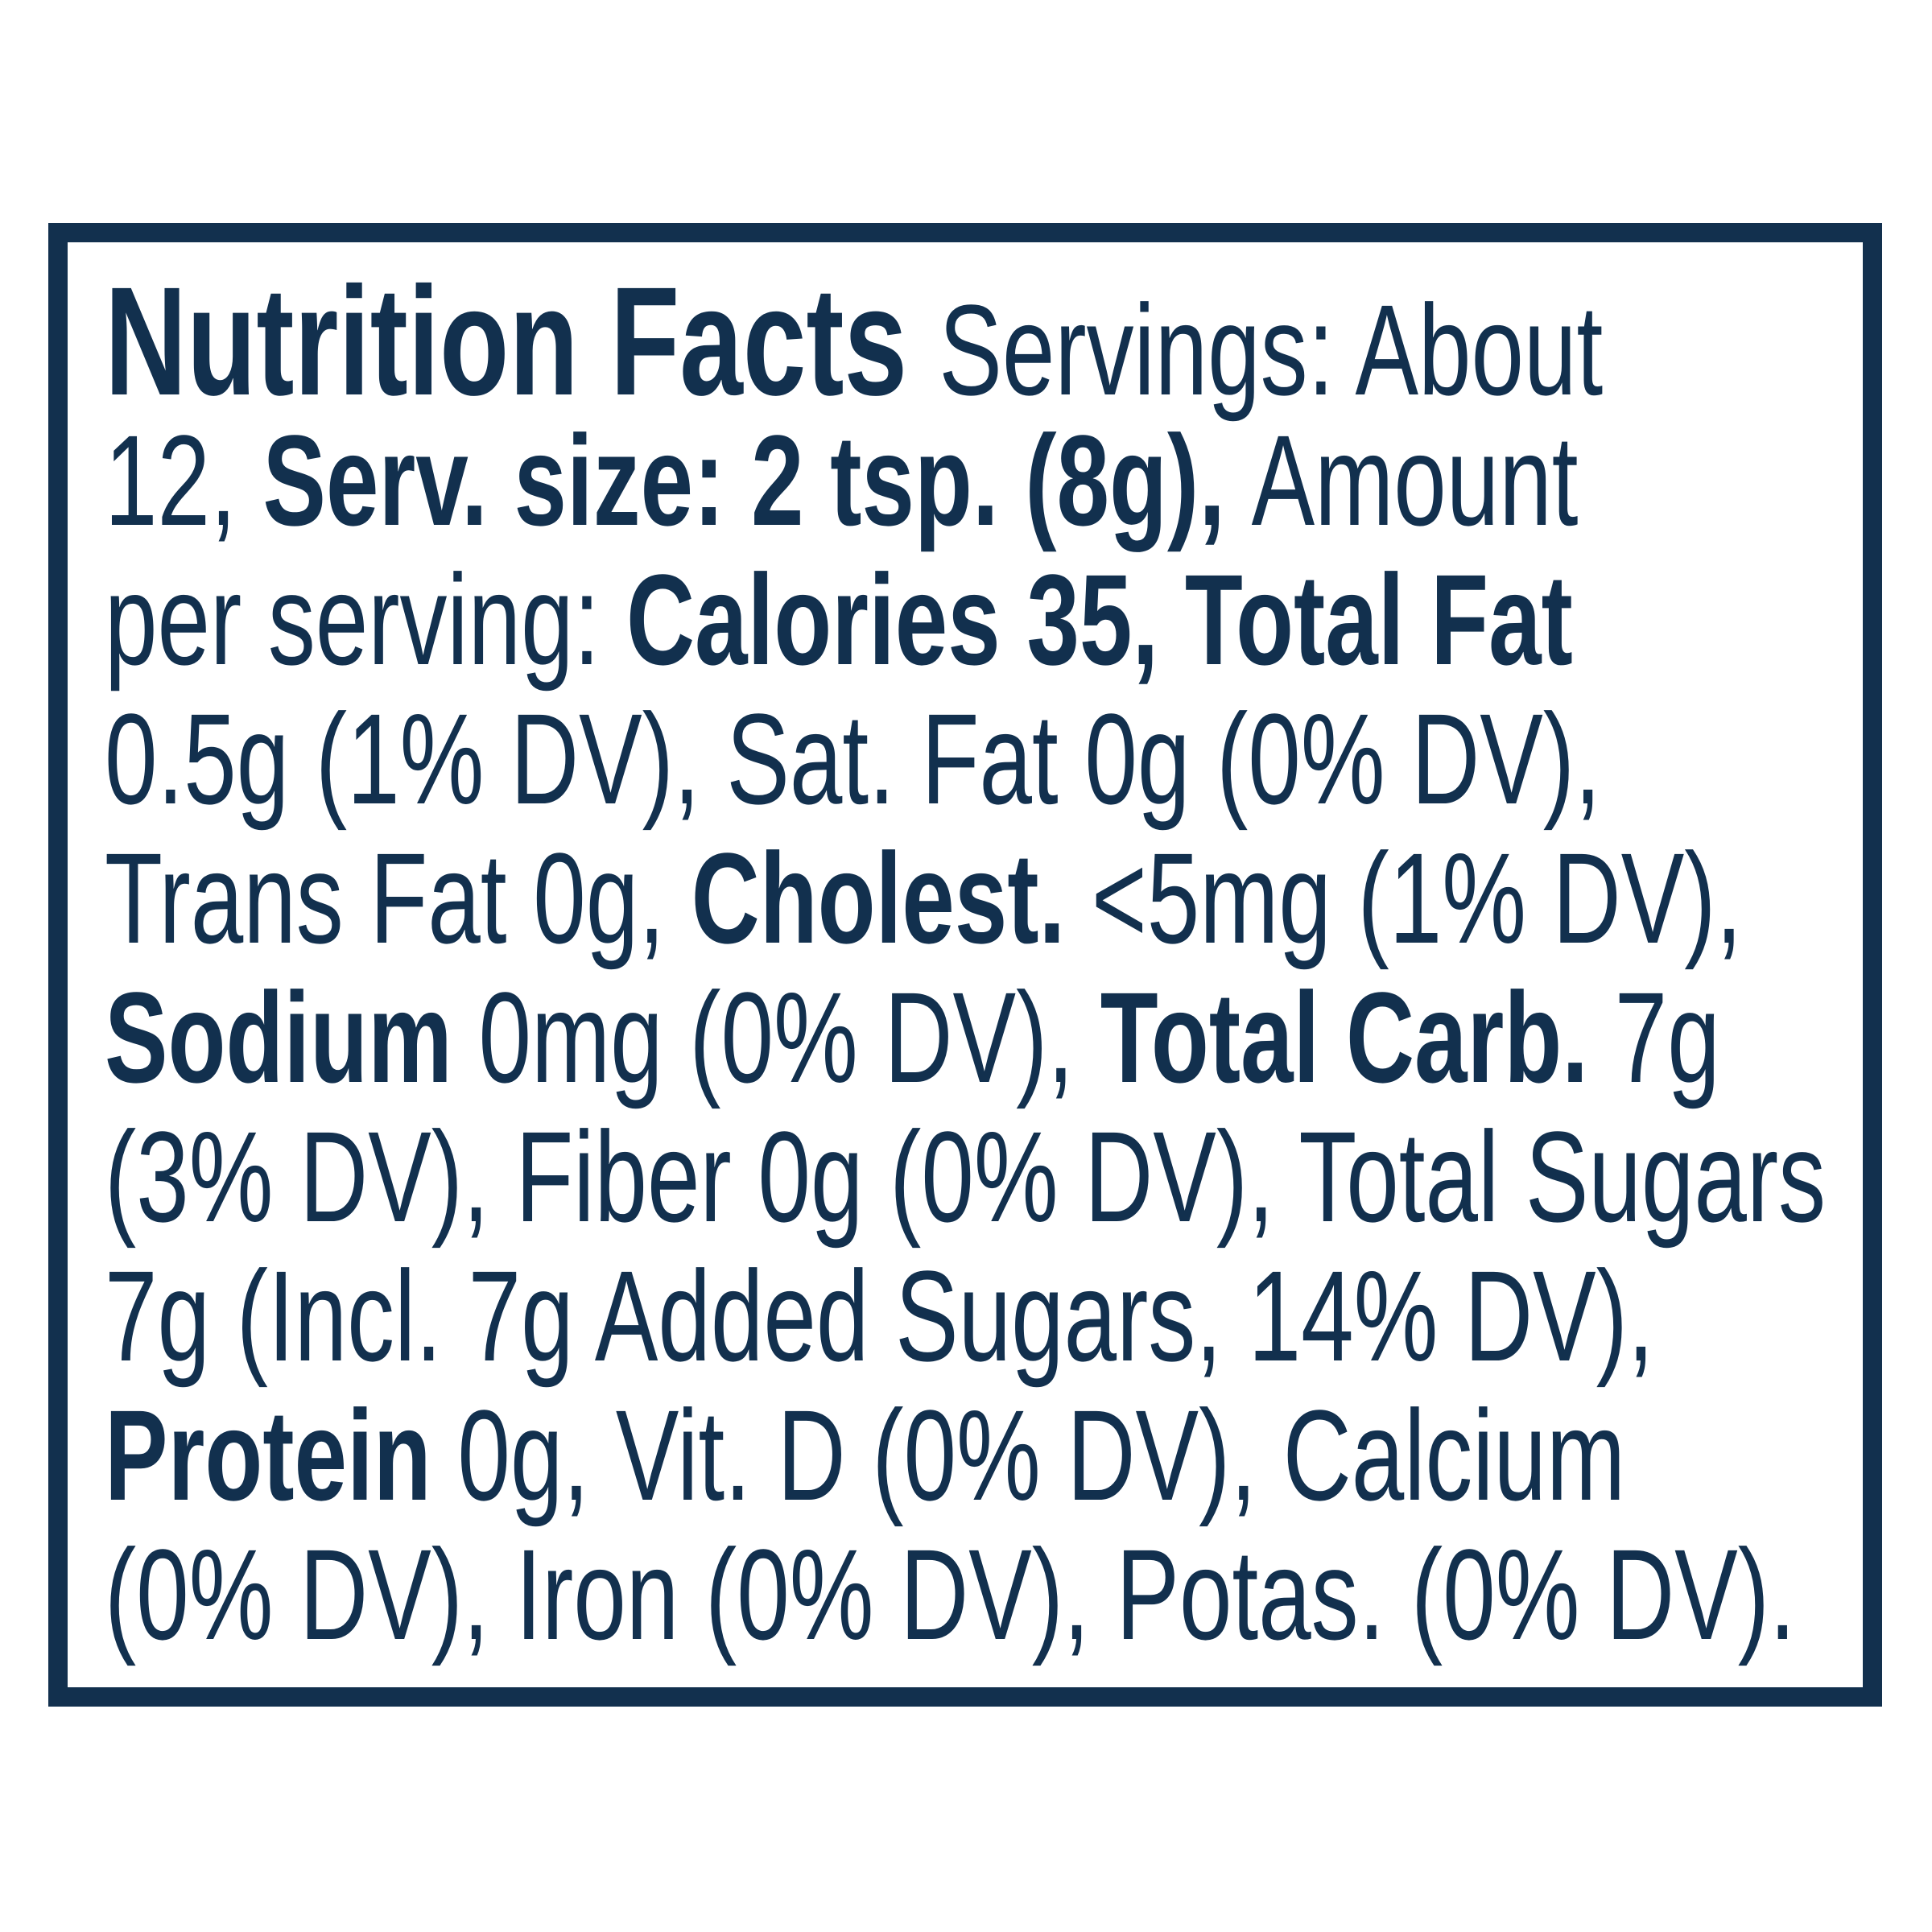  Describe the element at coordinates (1415, 480) in the screenshot. I see `amount-word: Amount` at that location.